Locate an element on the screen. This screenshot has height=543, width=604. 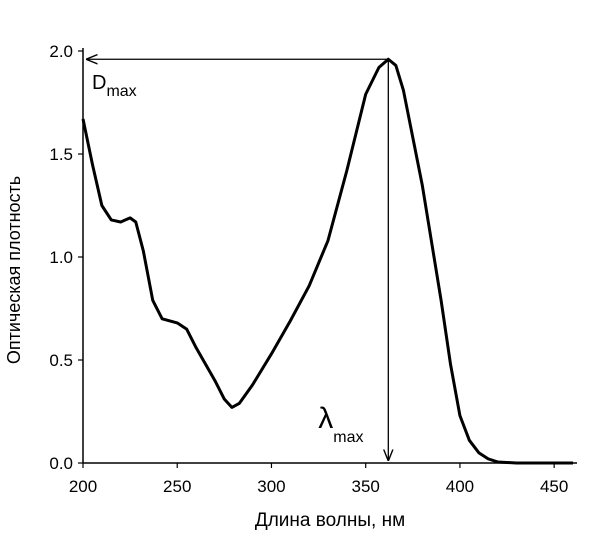
x-tick-label: 300 is located at coordinates (271, 486).